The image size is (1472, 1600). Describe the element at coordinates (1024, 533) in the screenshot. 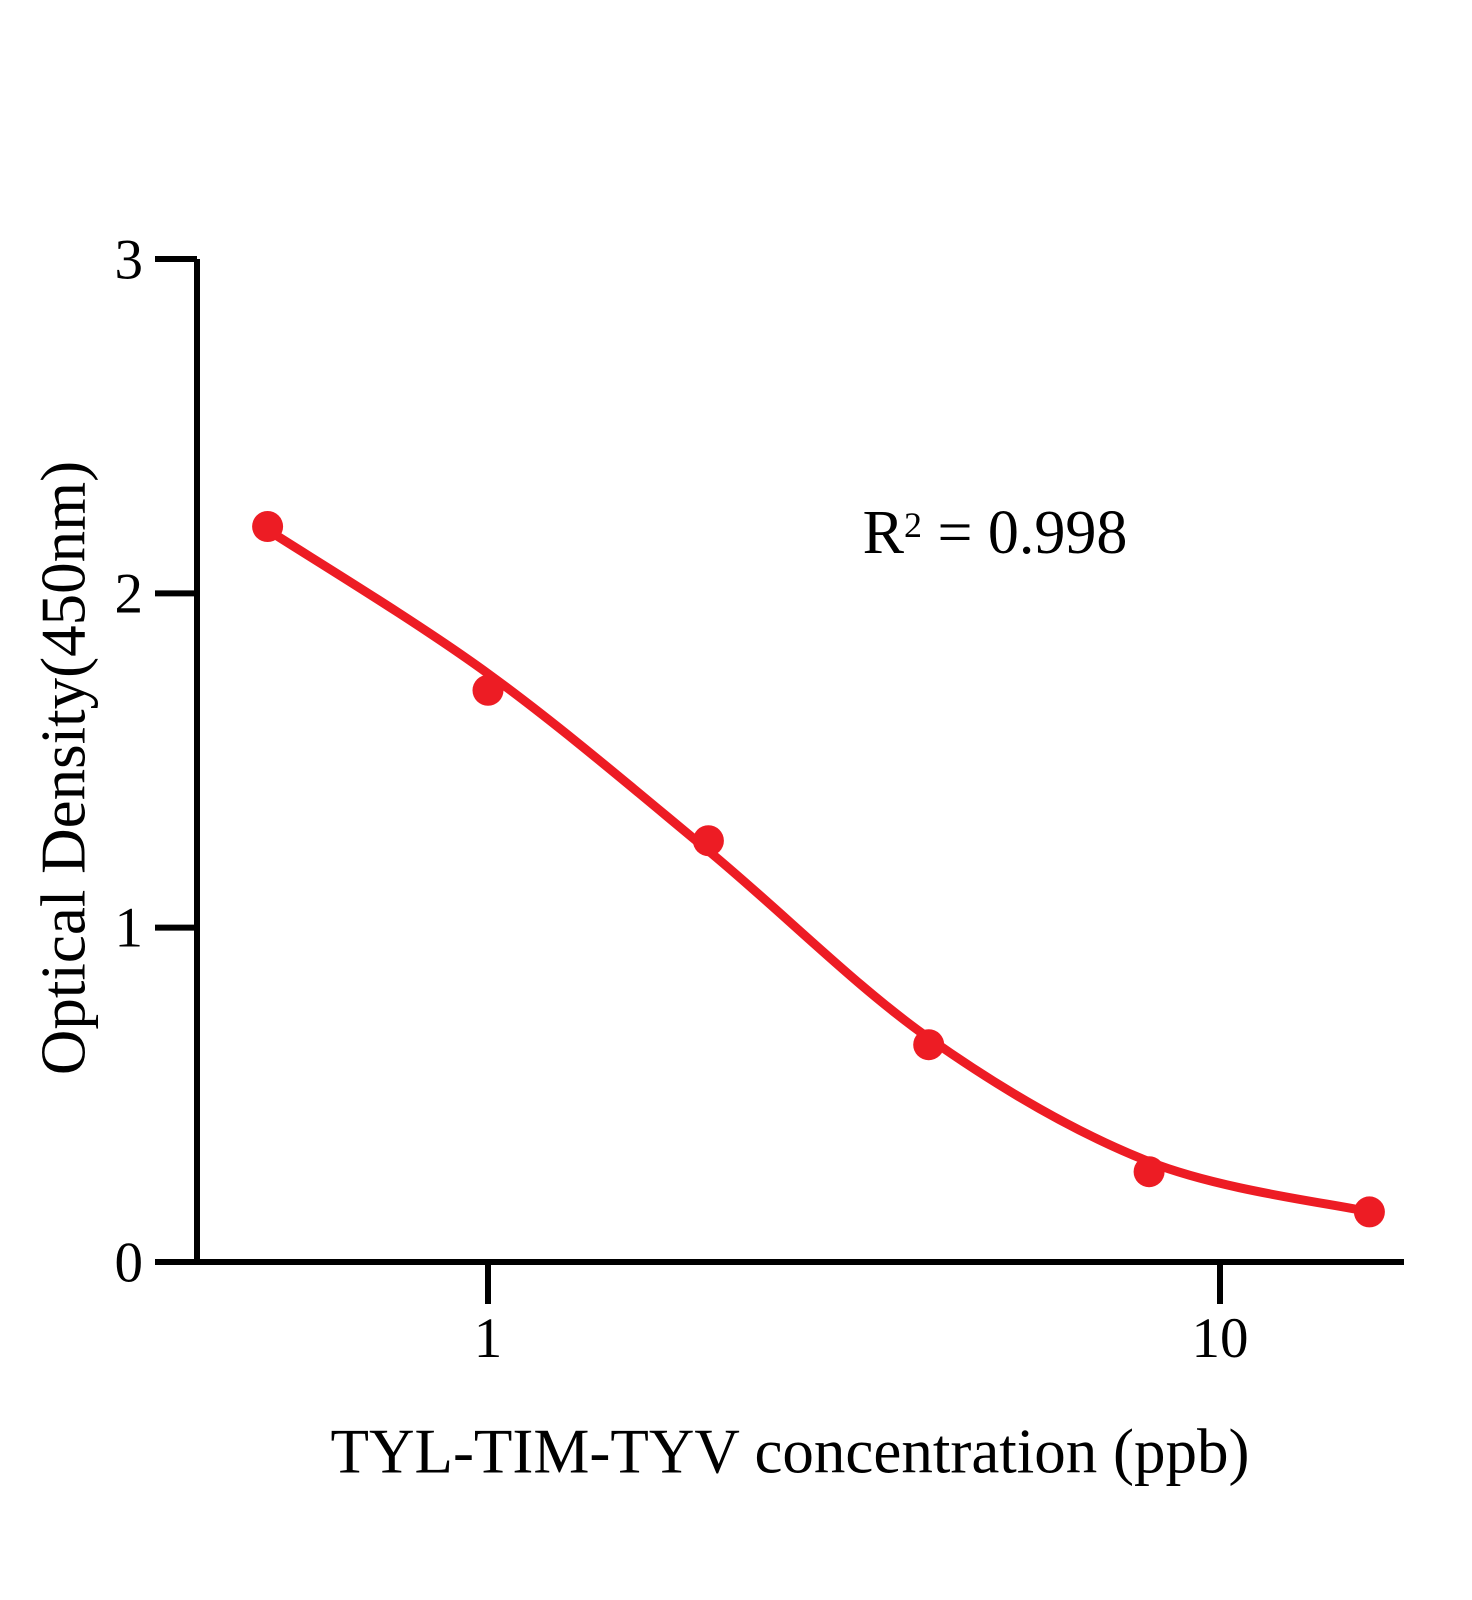

I see `annotation-value: = 0.998` at that location.